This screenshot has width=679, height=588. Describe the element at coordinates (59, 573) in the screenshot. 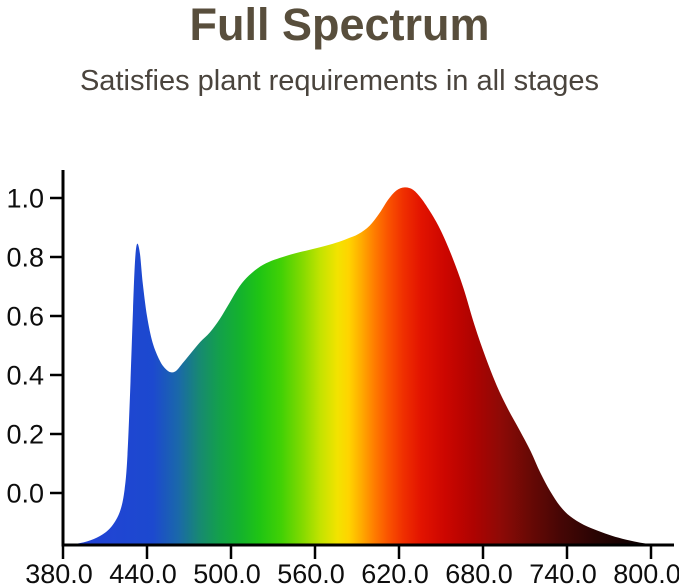

I see `x-tick-label: 380.0` at that location.